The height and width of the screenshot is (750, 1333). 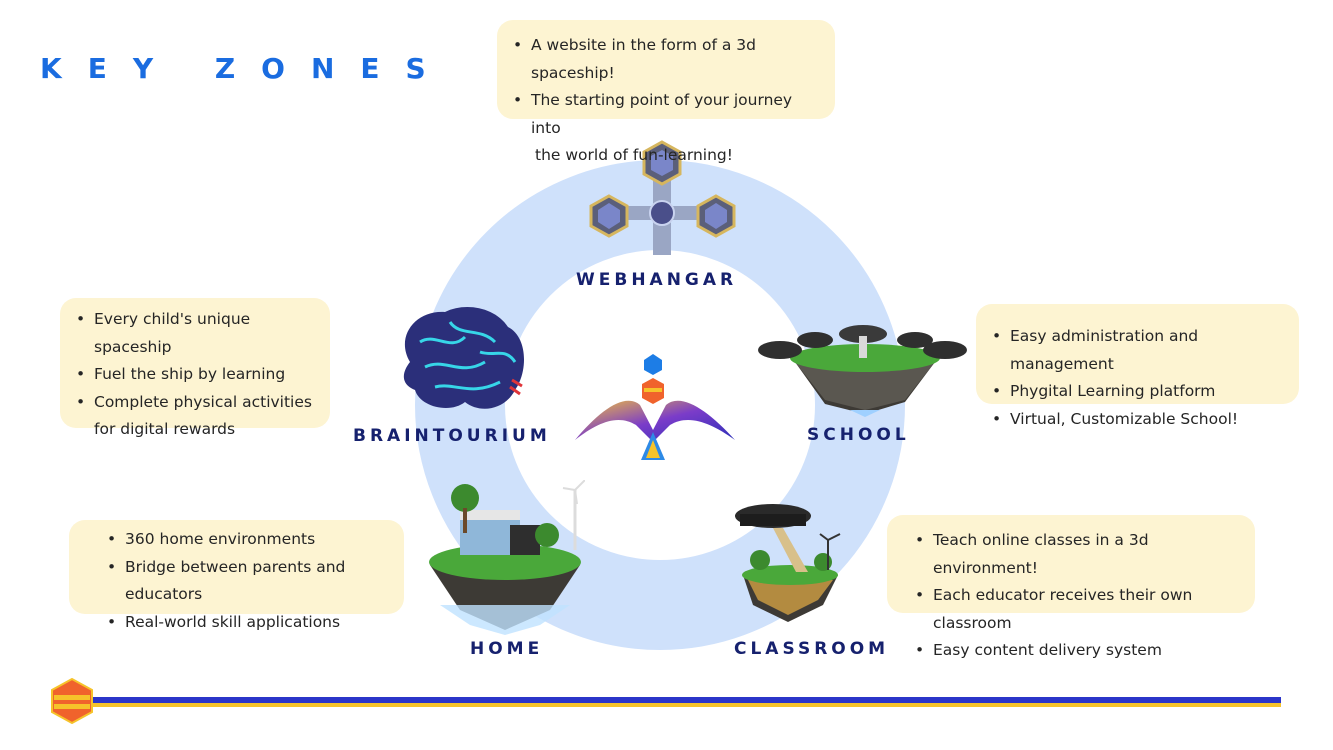 I want to click on home-label: HOME, so click(x=507, y=649).